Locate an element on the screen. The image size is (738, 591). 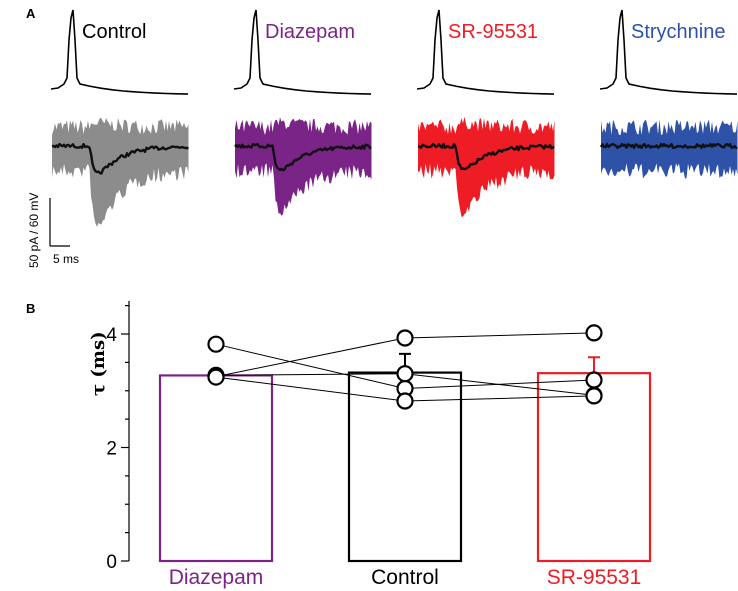
scale-bar-vertical-label: 50 pA / 60 mV is located at coordinates (34, 230).